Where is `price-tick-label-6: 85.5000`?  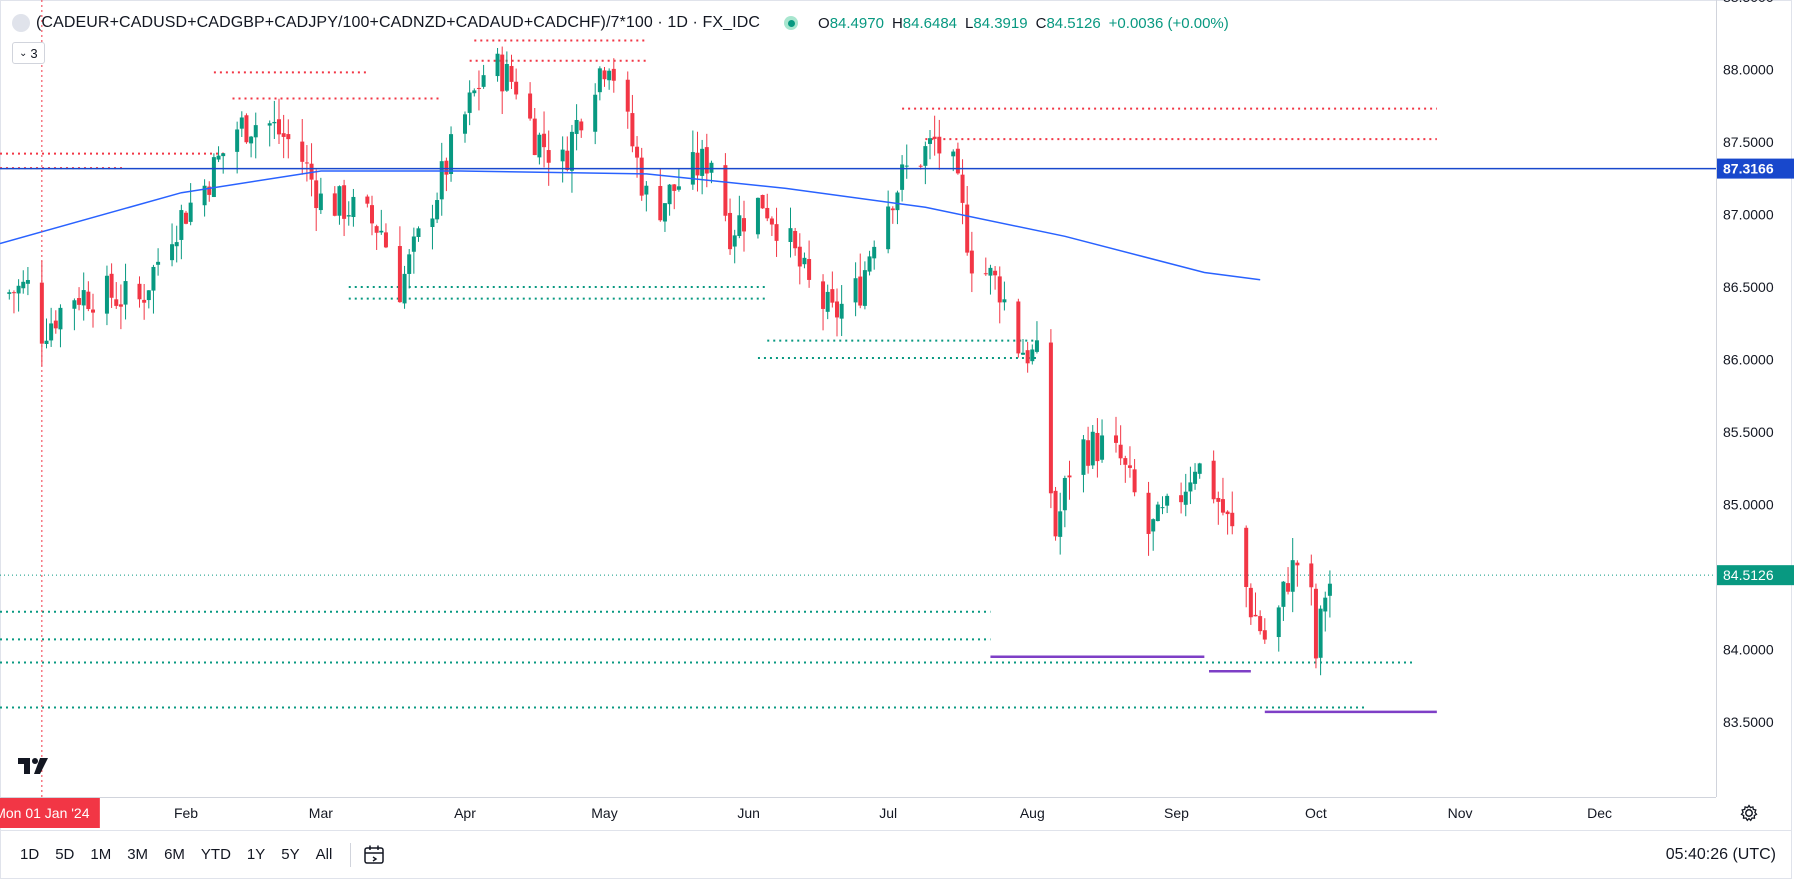 price-tick-label-6: 85.5000 is located at coordinates (1748, 432).